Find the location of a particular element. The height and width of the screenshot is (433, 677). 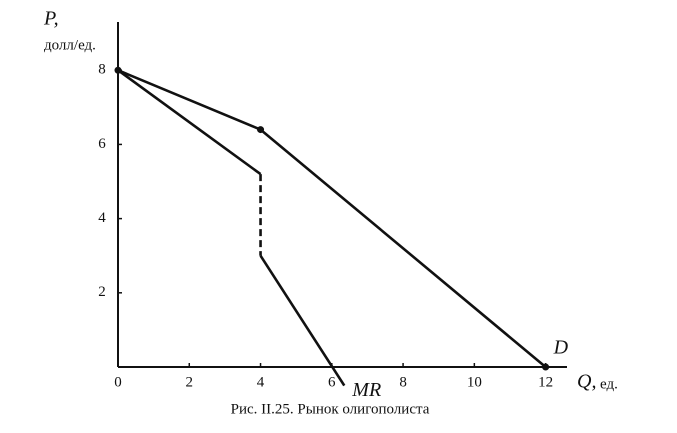

y-tick-label: 2 is located at coordinates (102, 292).